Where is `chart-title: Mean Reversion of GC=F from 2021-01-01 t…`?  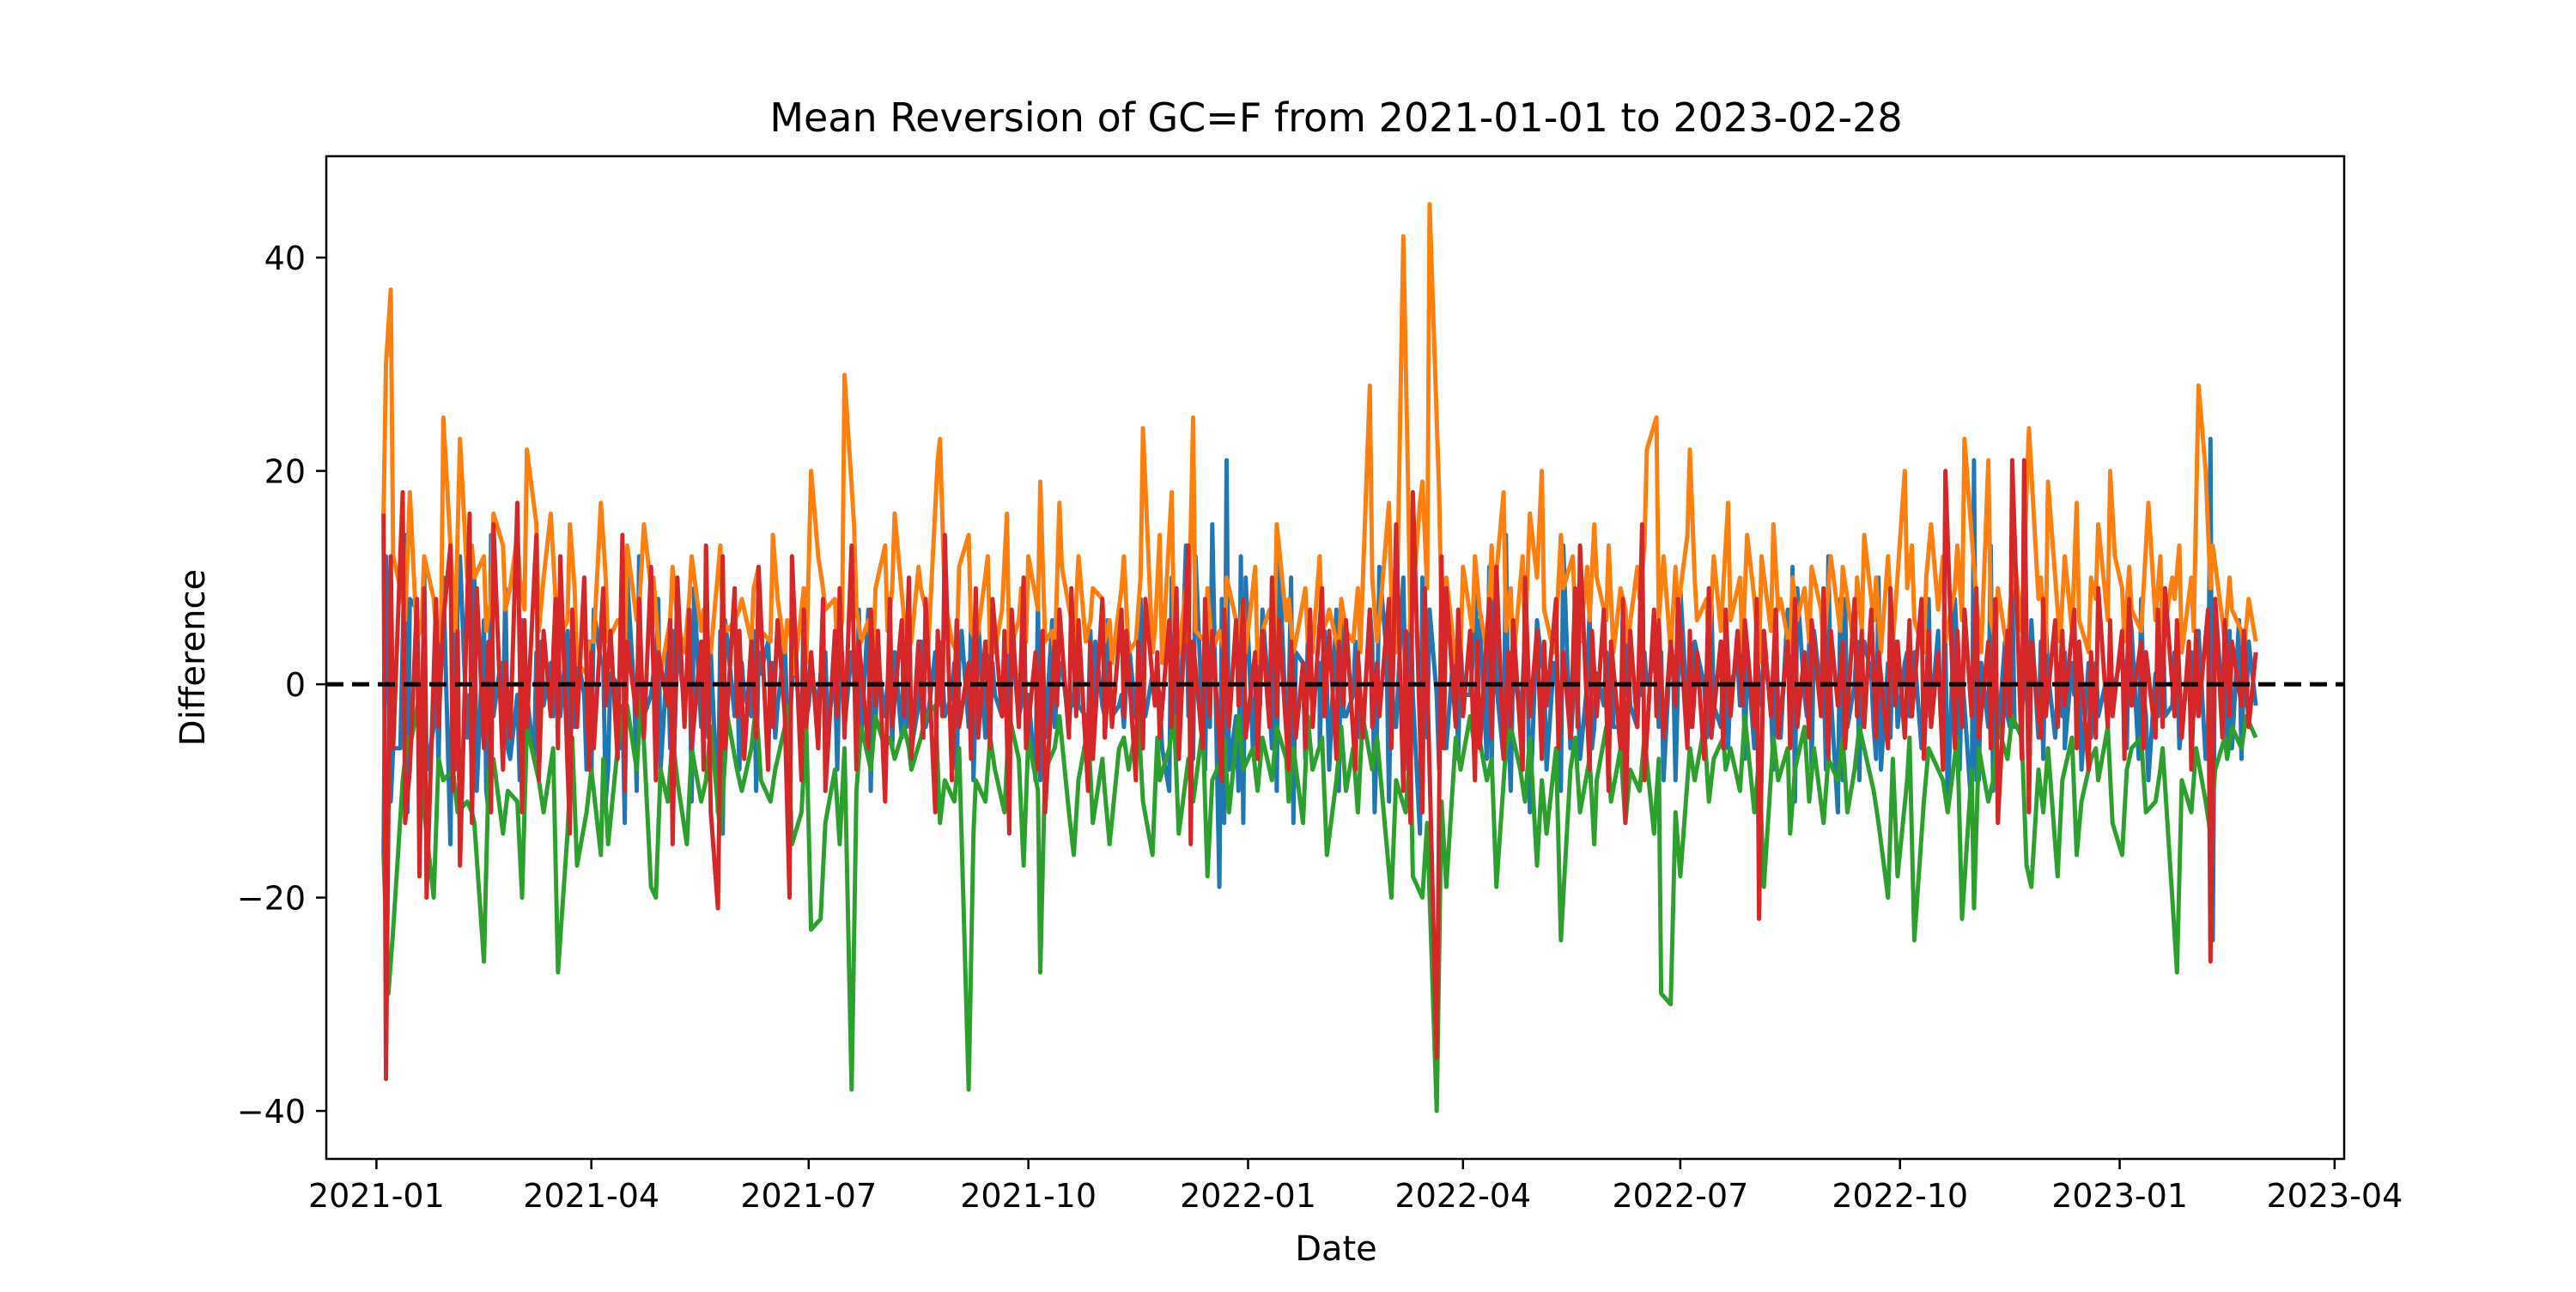 chart-title: Mean Reversion of GC=F from 2021-01-01 t… is located at coordinates (1335, 117).